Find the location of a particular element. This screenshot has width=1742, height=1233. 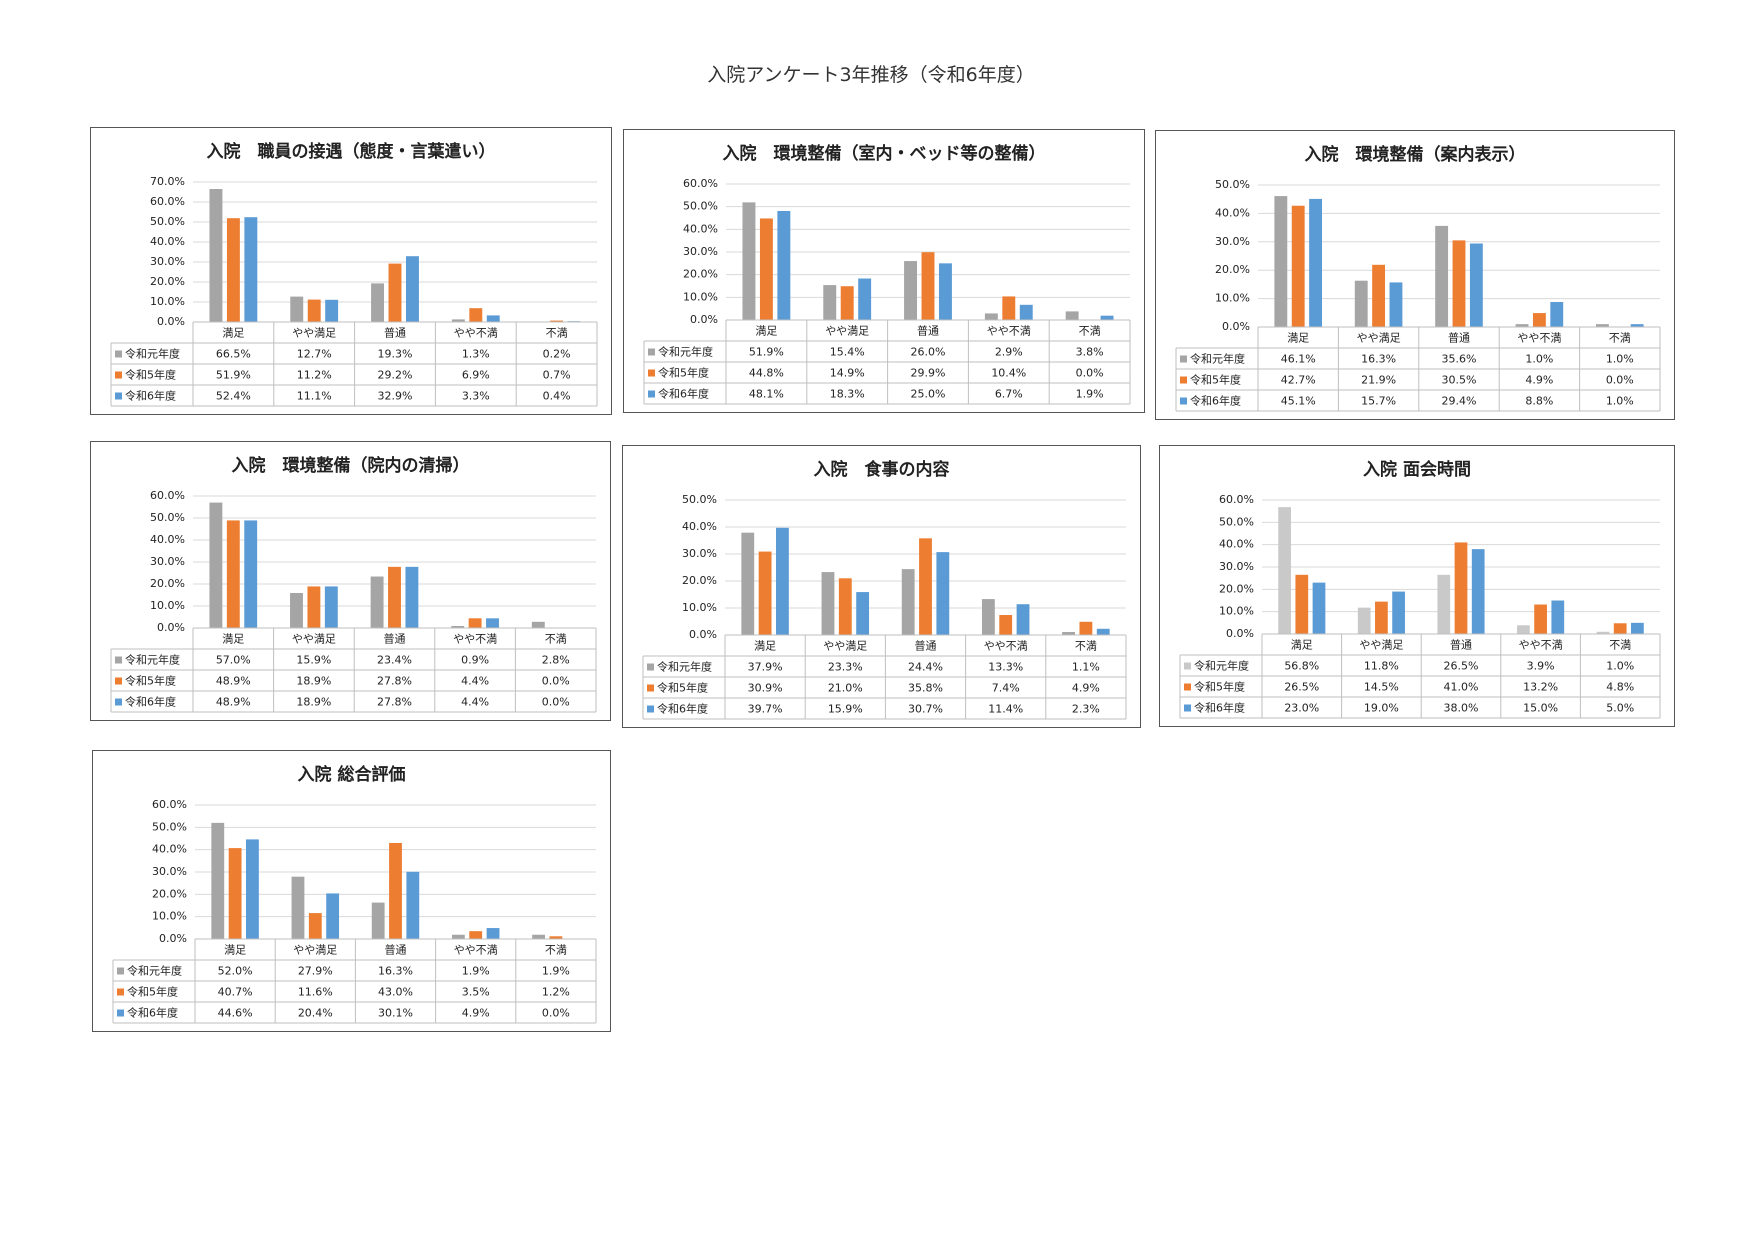

data-label: 4.9% is located at coordinates (476, 1013).